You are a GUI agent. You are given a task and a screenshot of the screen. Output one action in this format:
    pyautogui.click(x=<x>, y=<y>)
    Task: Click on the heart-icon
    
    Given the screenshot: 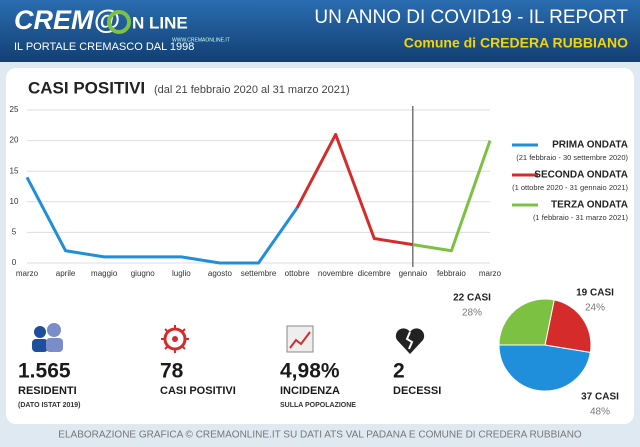 What is the action you would take?
    pyautogui.click(x=410, y=341)
    